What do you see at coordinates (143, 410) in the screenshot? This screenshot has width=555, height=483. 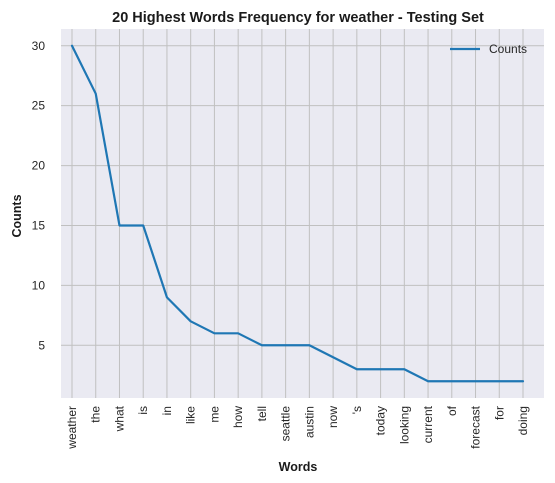 I see `x-tick-label: is` at bounding box center [143, 410].